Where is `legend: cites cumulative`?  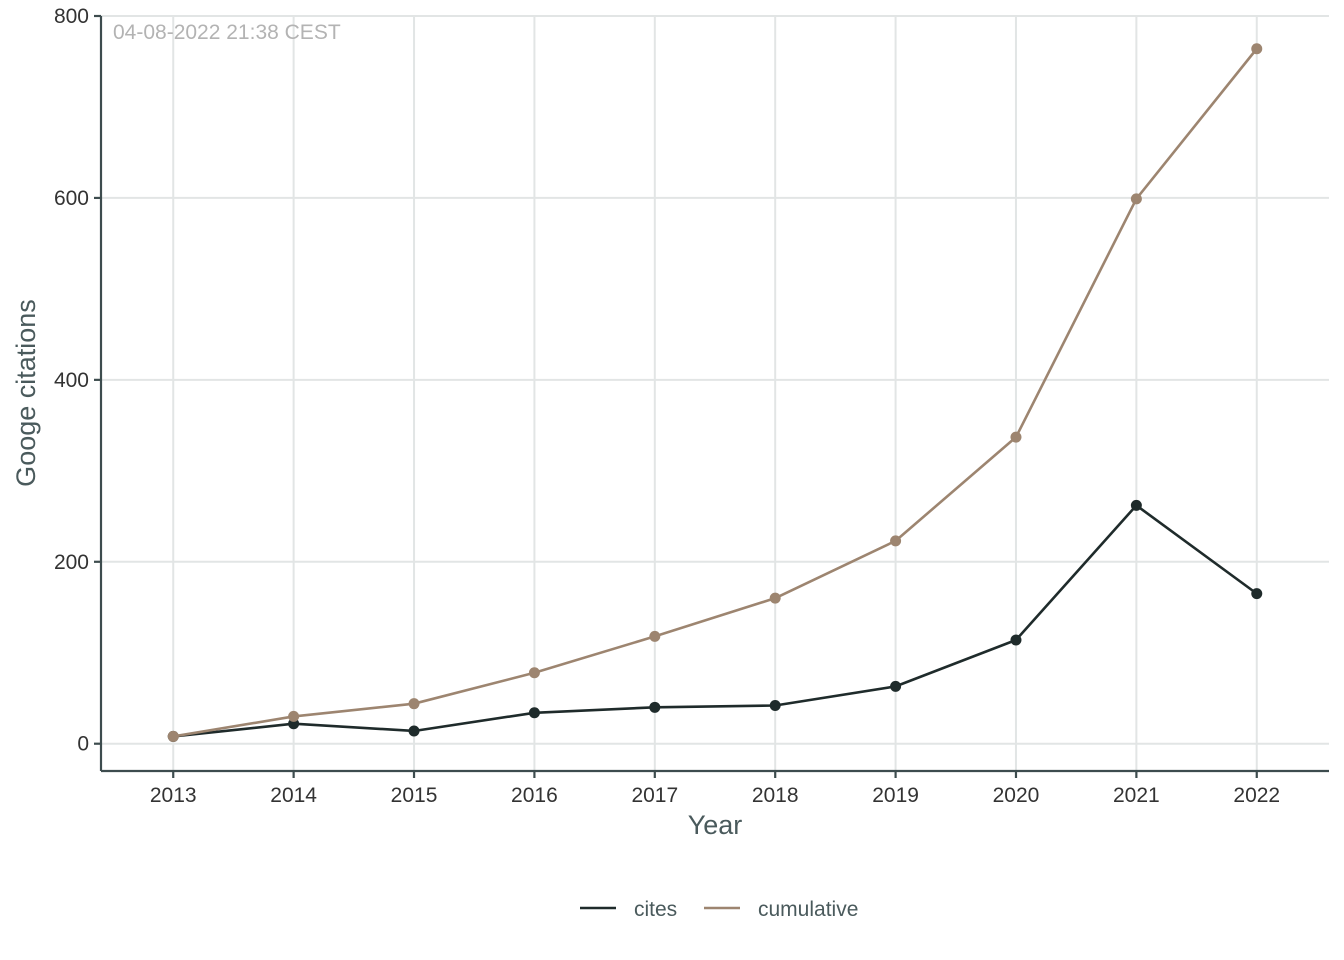
legend: cites cumulative is located at coordinates (719, 909).